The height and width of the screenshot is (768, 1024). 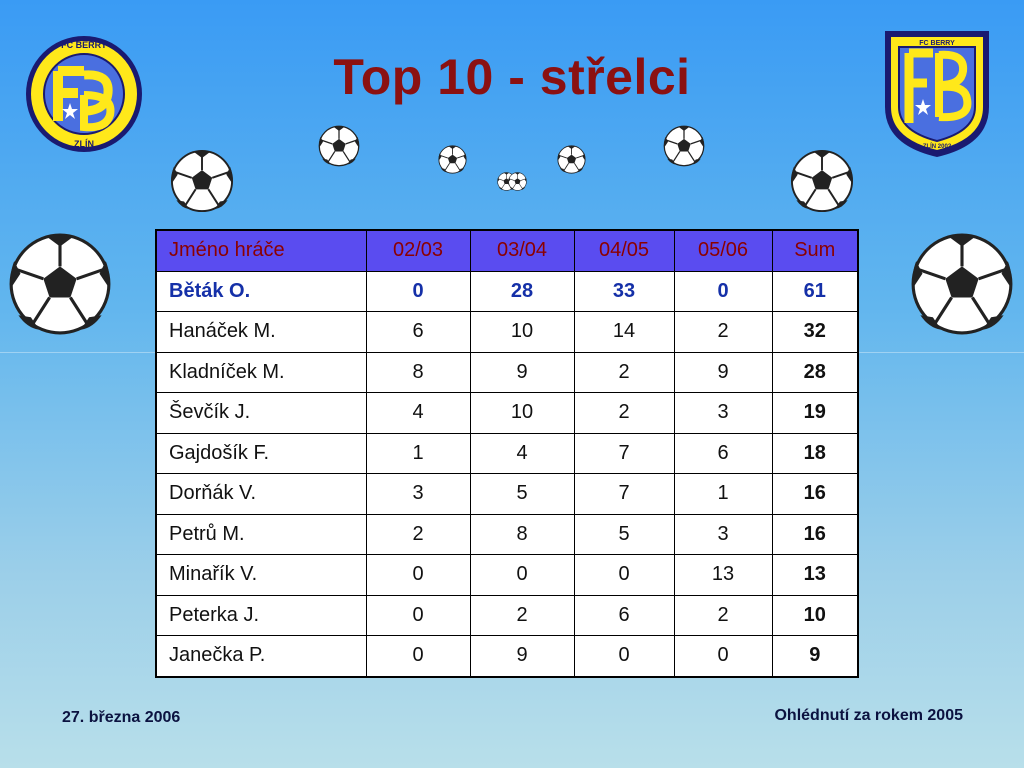 I want to click on table-row: Minařík V. 0 0 0 13 13, so click(x=507, y=575).